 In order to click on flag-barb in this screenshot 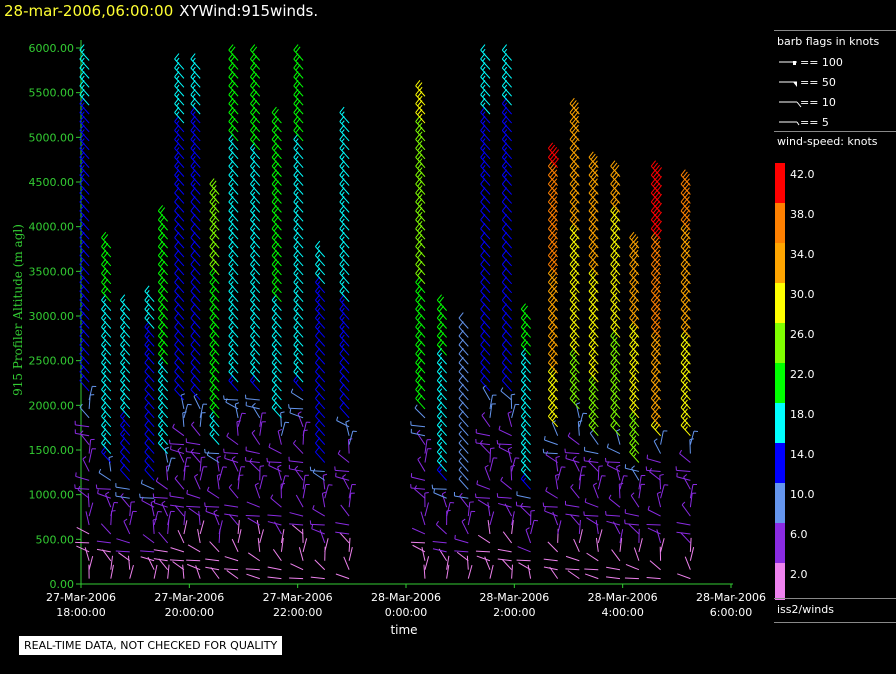, I will do `click(798, 123)`.